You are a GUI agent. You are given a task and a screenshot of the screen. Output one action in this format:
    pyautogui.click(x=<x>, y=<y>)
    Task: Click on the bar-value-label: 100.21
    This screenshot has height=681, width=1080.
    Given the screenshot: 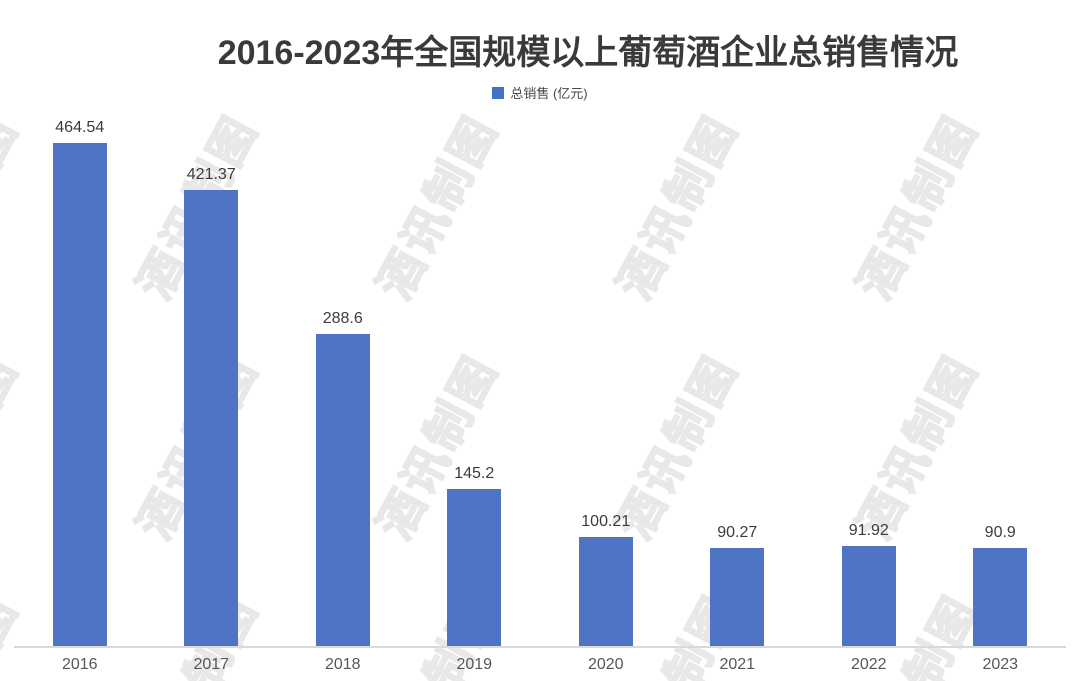 What is the action you would take?
    pyautogui.click(x=606, y=521)
    